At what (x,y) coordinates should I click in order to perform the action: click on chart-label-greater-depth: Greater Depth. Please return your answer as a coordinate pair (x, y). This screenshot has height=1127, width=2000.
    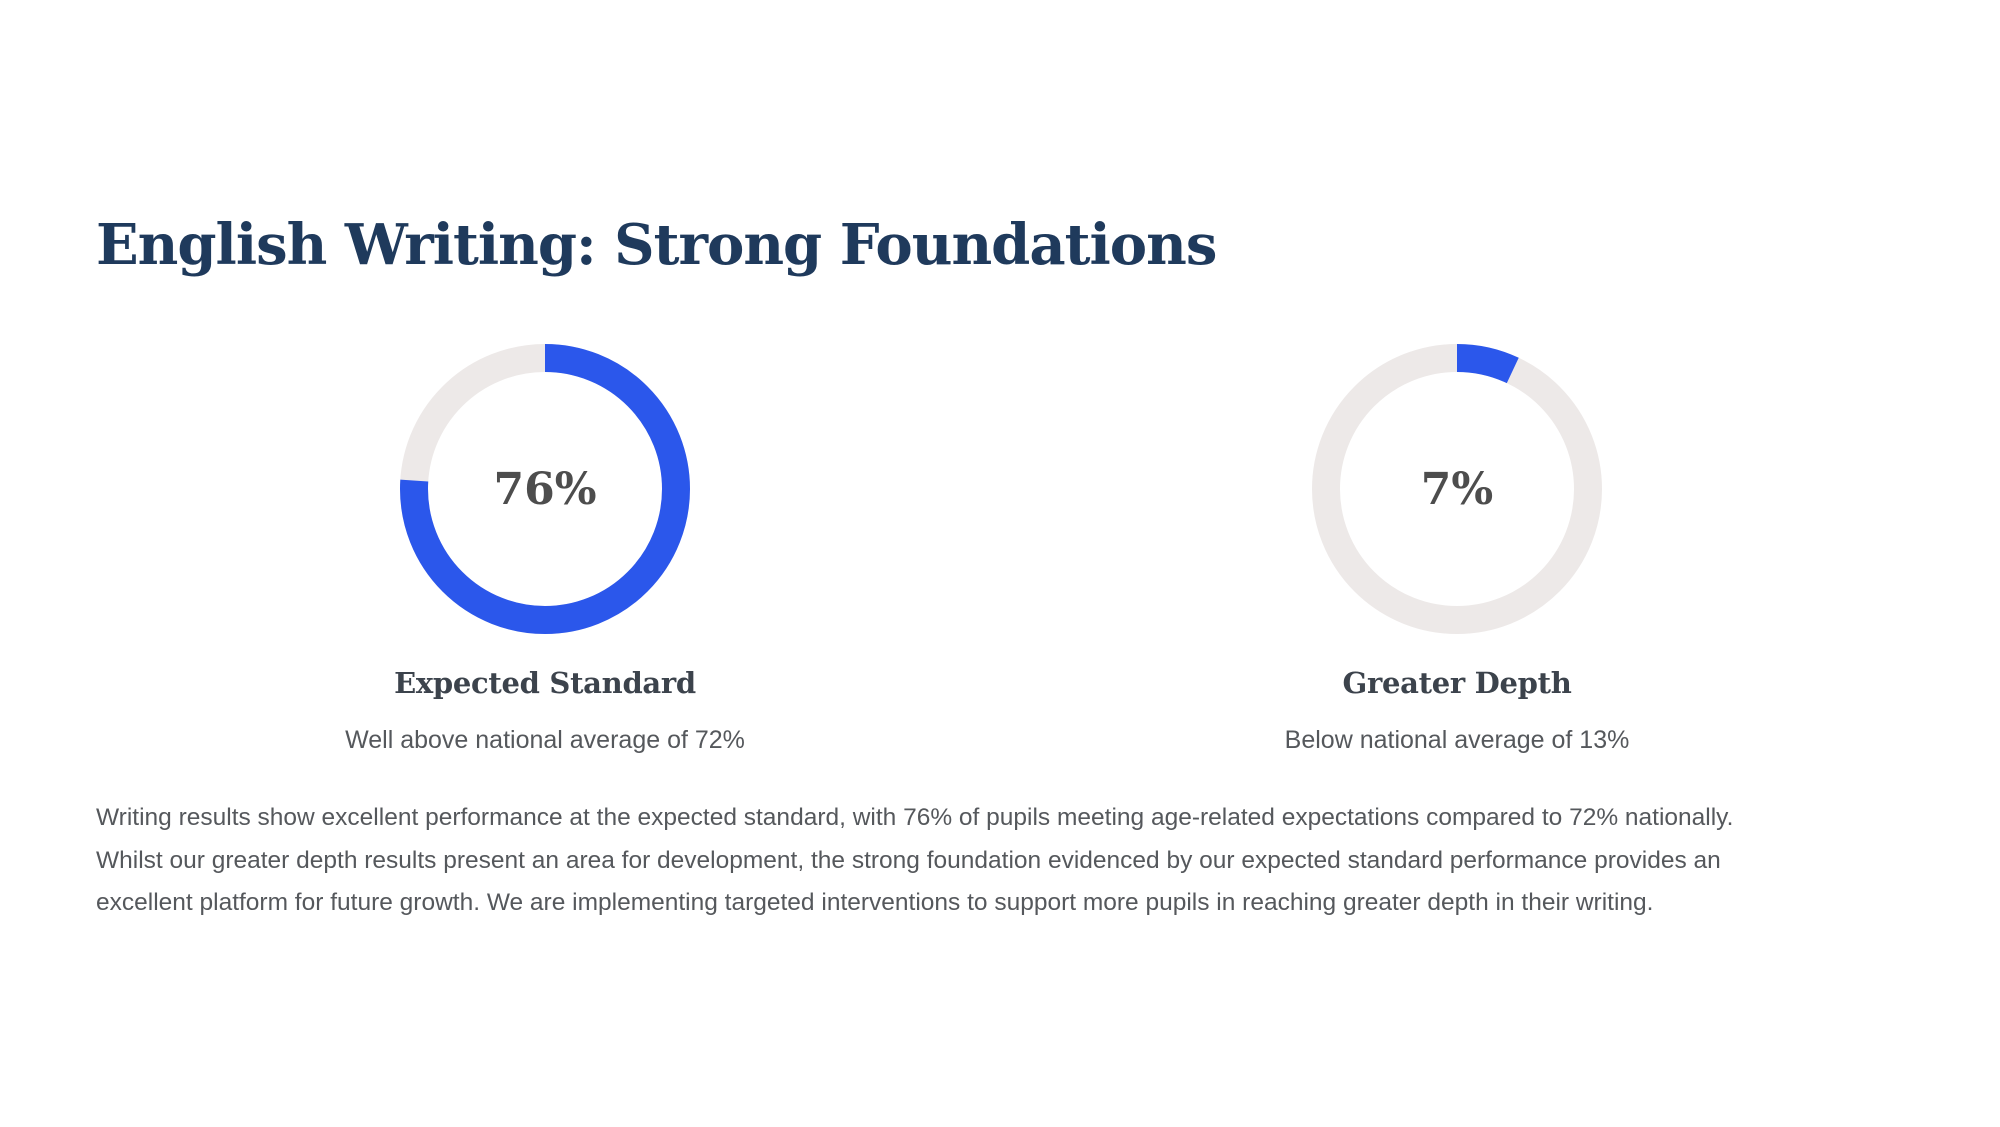
    Looking at the image, I should click on (1457, 683).